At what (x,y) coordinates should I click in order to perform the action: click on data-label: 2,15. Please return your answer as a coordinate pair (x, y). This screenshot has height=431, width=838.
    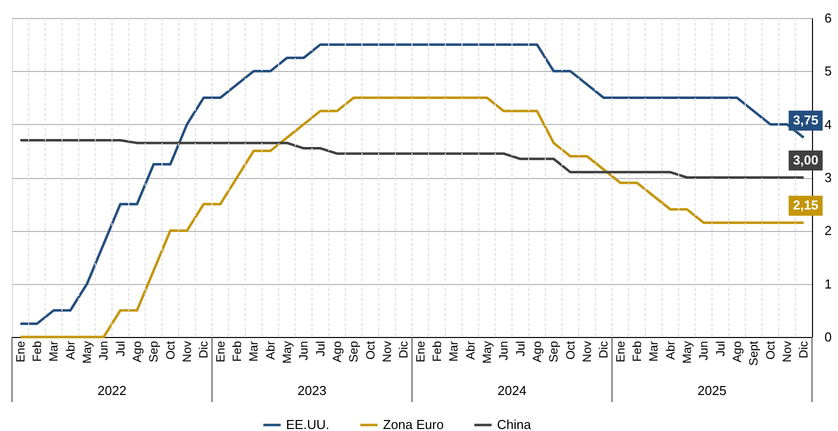
    Looking at the image, I should click on (805, 205).